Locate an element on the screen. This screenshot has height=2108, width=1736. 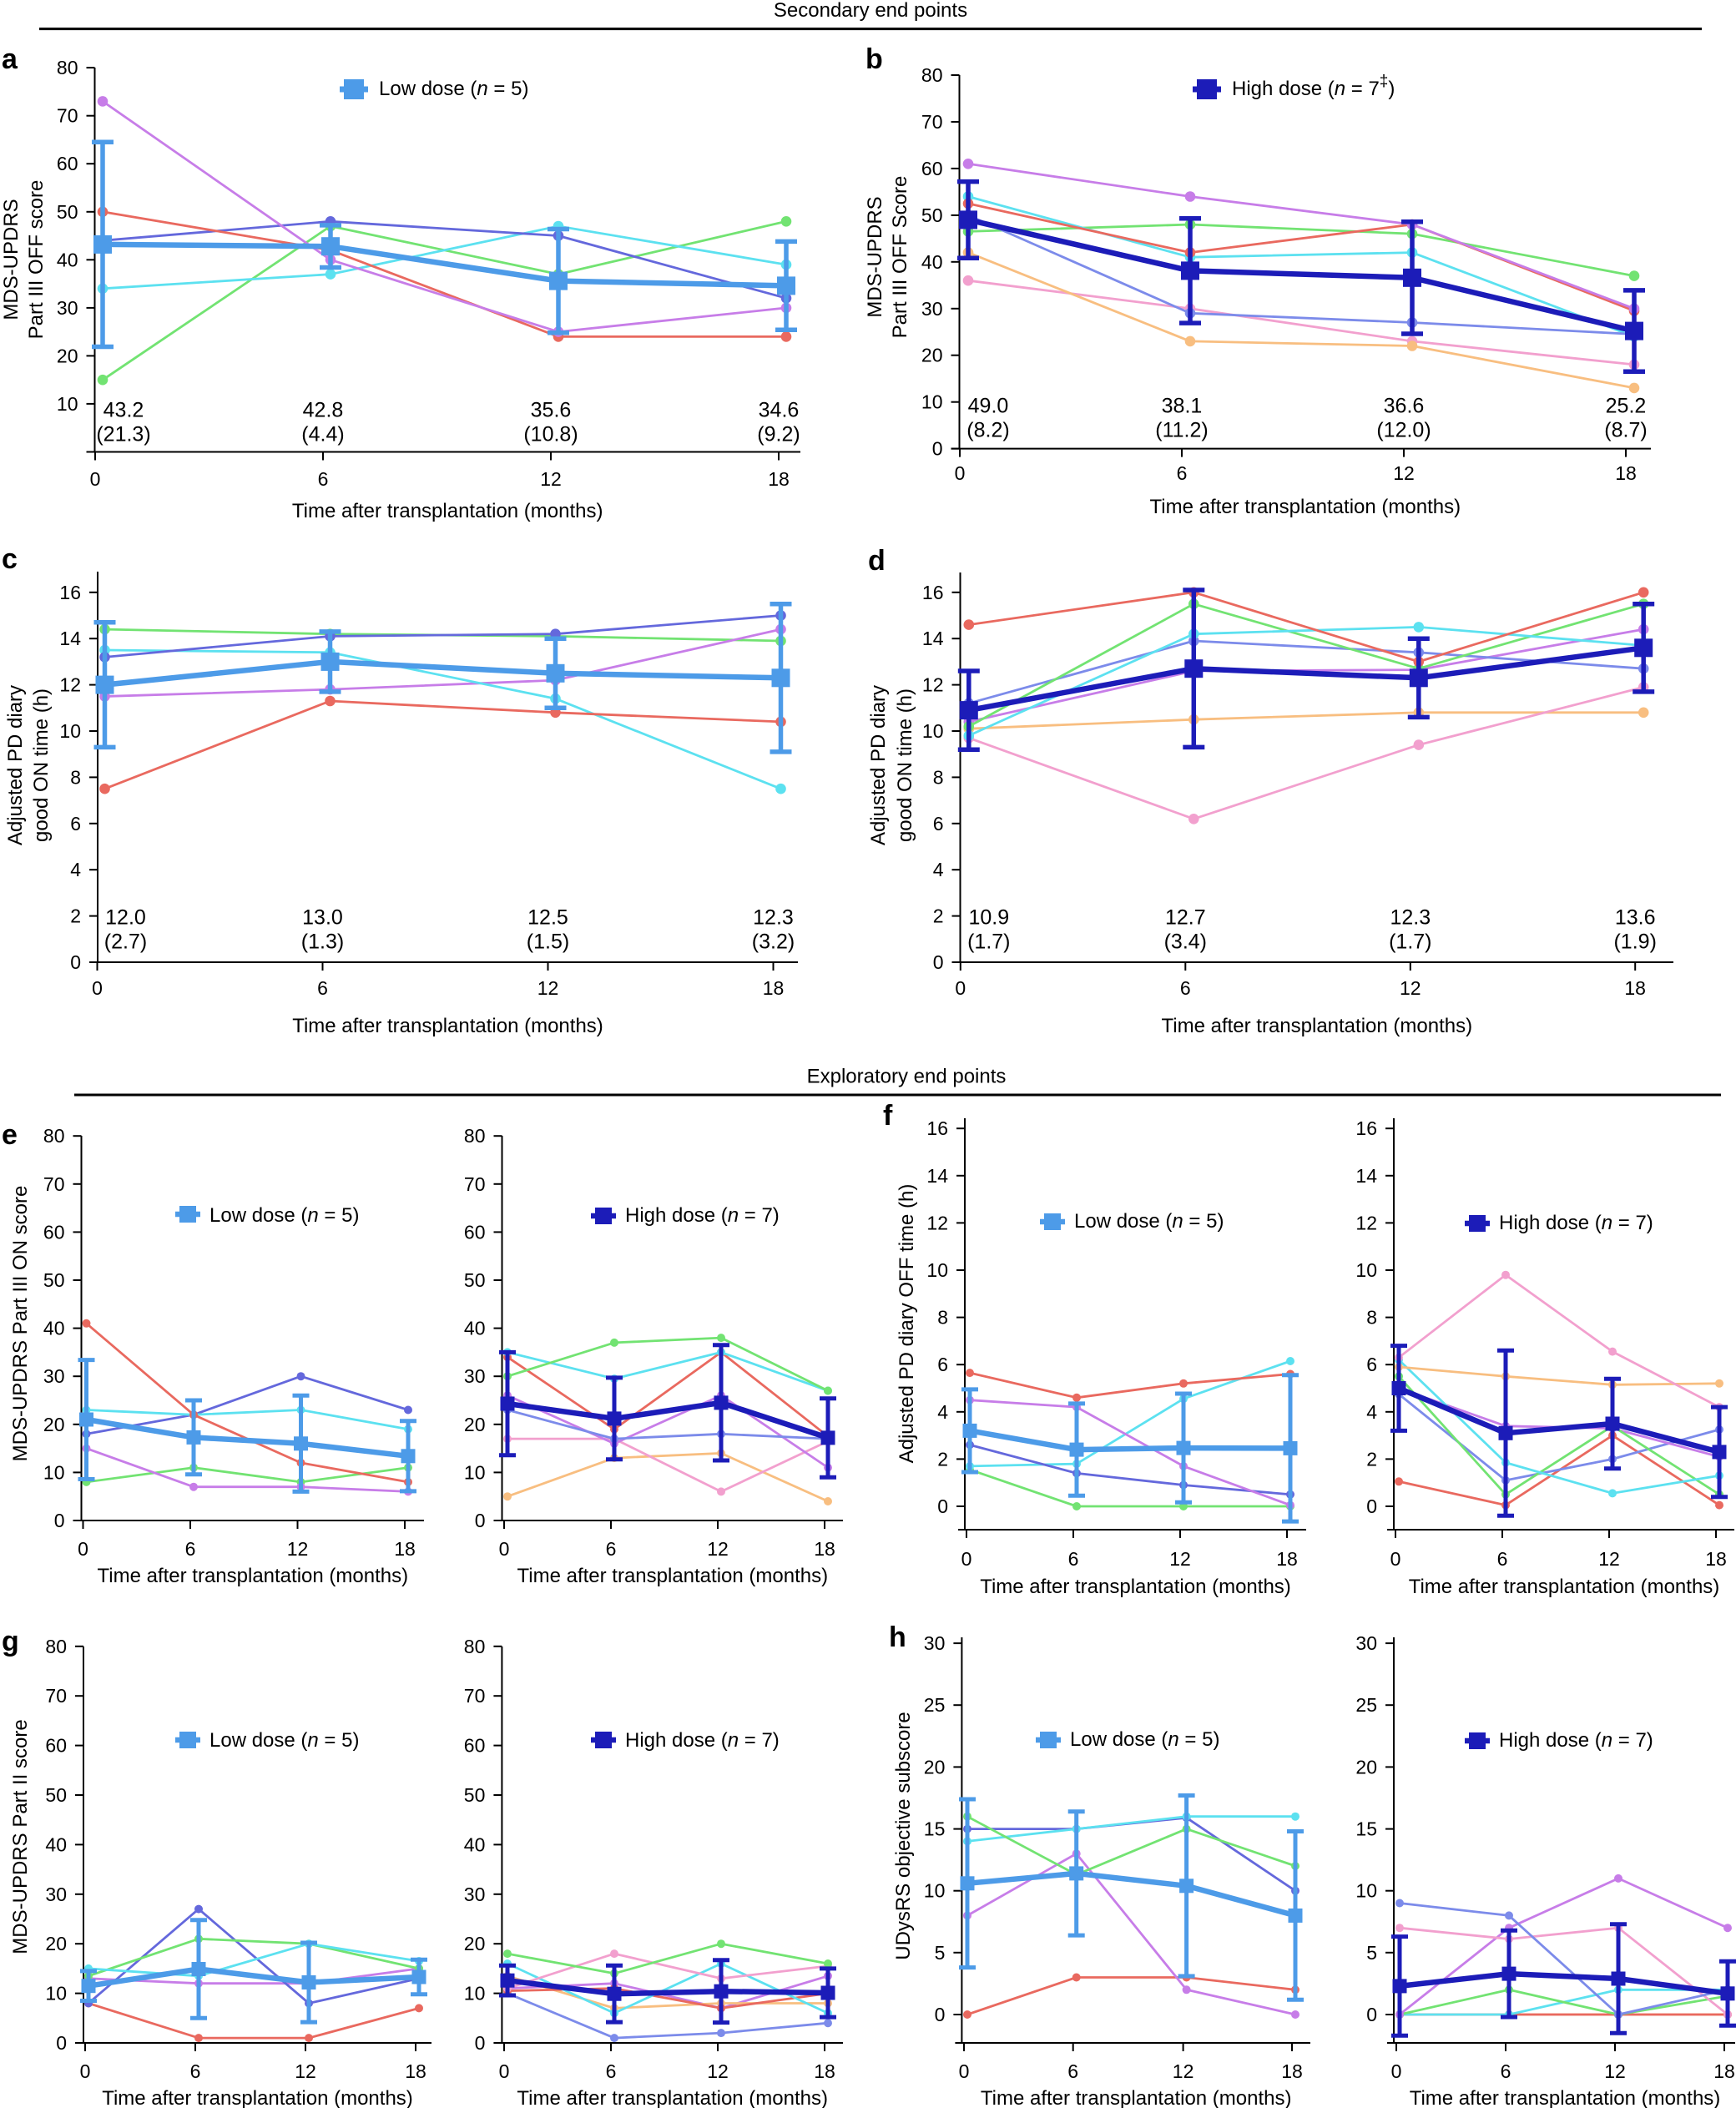
svg-text: 12.7 is located at coordinates (1185, 918).